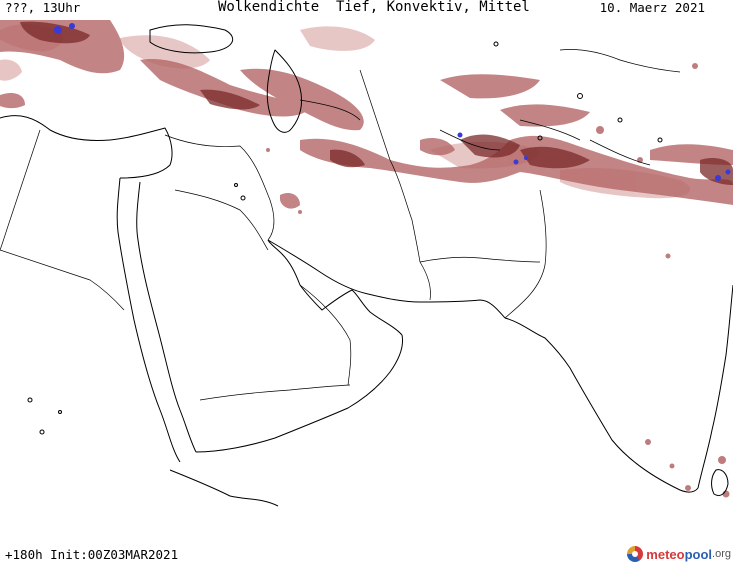 The height and width of the screenshot is (566, 733). I want to click on logo-text-meteo: meteo, so click(665, 554).